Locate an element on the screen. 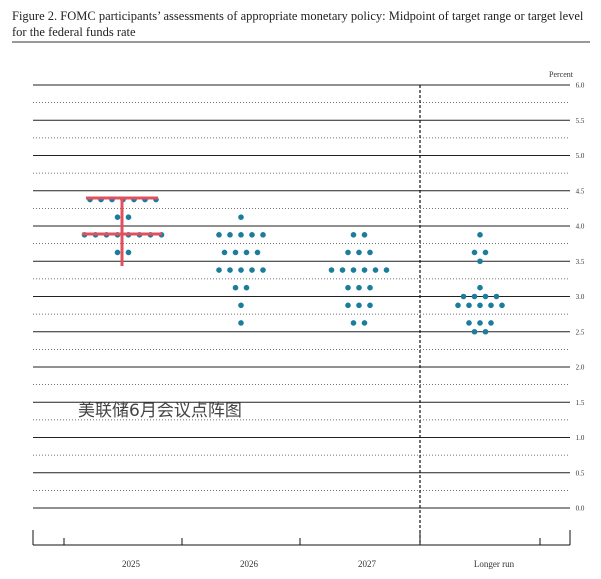 This screenshot has width=601, height=579. x-tick-label: 2027 is located at coordinates (367, 564).